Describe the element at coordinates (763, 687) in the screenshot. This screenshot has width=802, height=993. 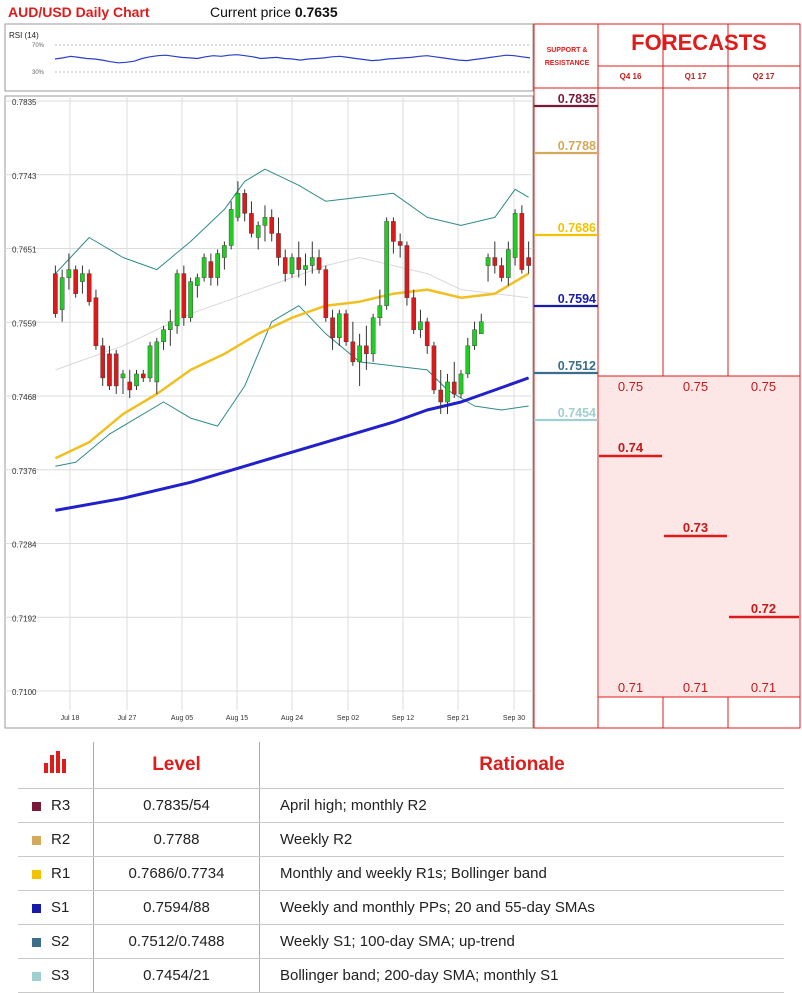
I see `forecast-low-q2: 0.71` at that location.